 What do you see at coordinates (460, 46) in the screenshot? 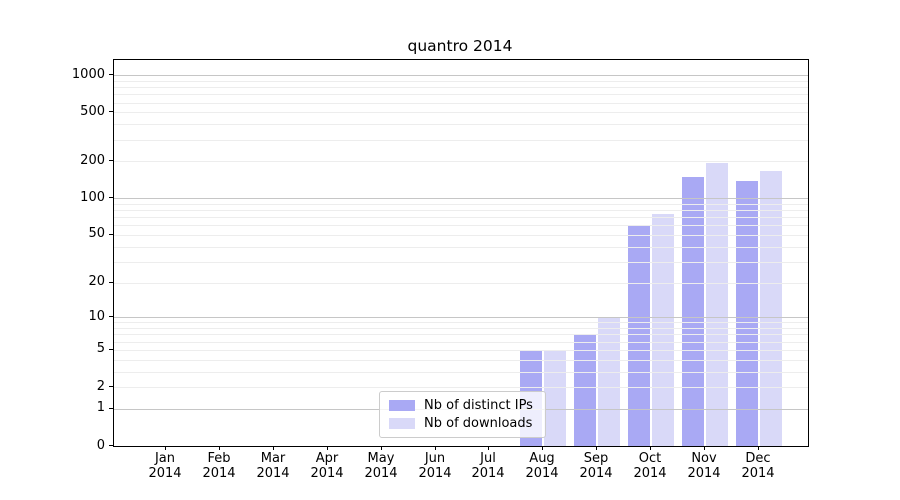
I see `chart-title: quantro 2014` at bounding box center [460, 46].